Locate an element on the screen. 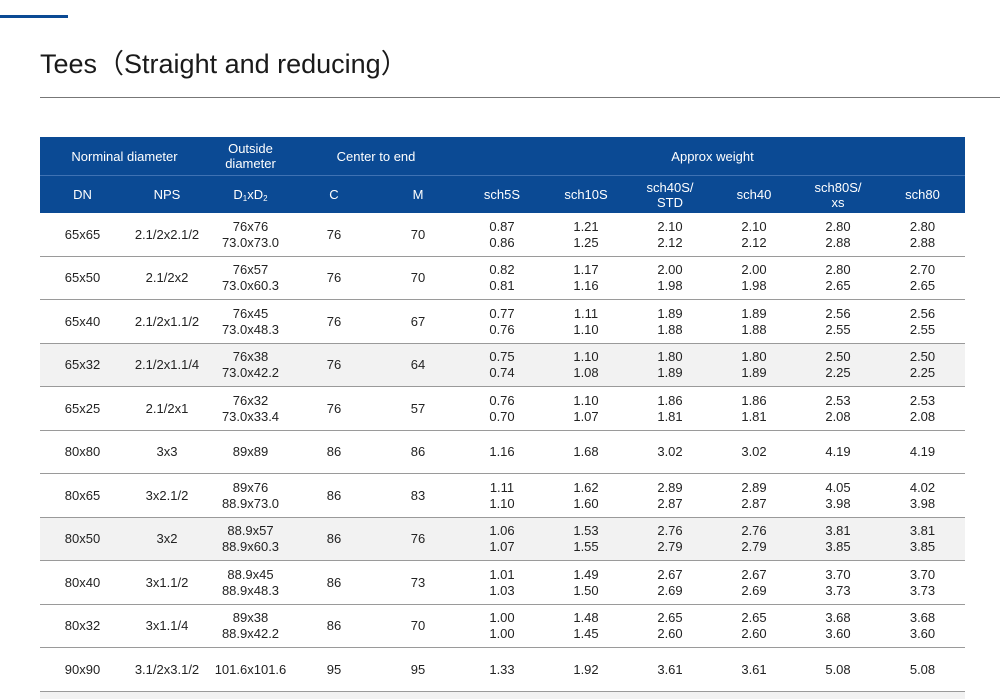 This screenshot has height=699, width=1000. table-cell: 1.48 1.45 is located at coordinates (586, 627).